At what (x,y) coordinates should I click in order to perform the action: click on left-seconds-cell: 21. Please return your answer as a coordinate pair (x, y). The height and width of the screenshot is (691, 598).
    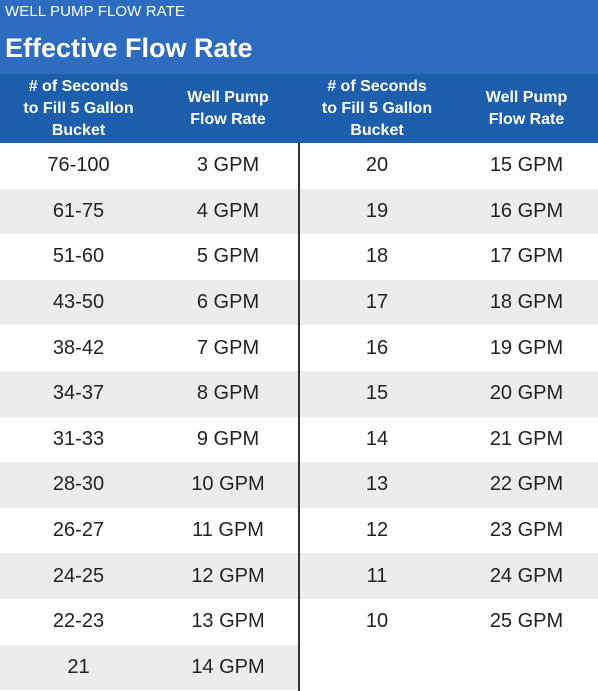
    Looking at the image, I should click on (78, 666).